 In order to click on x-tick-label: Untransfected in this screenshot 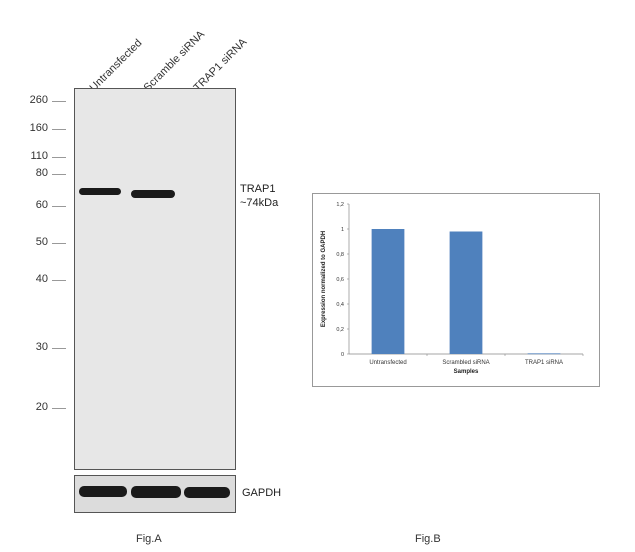, I will do `click(387, 363)`.